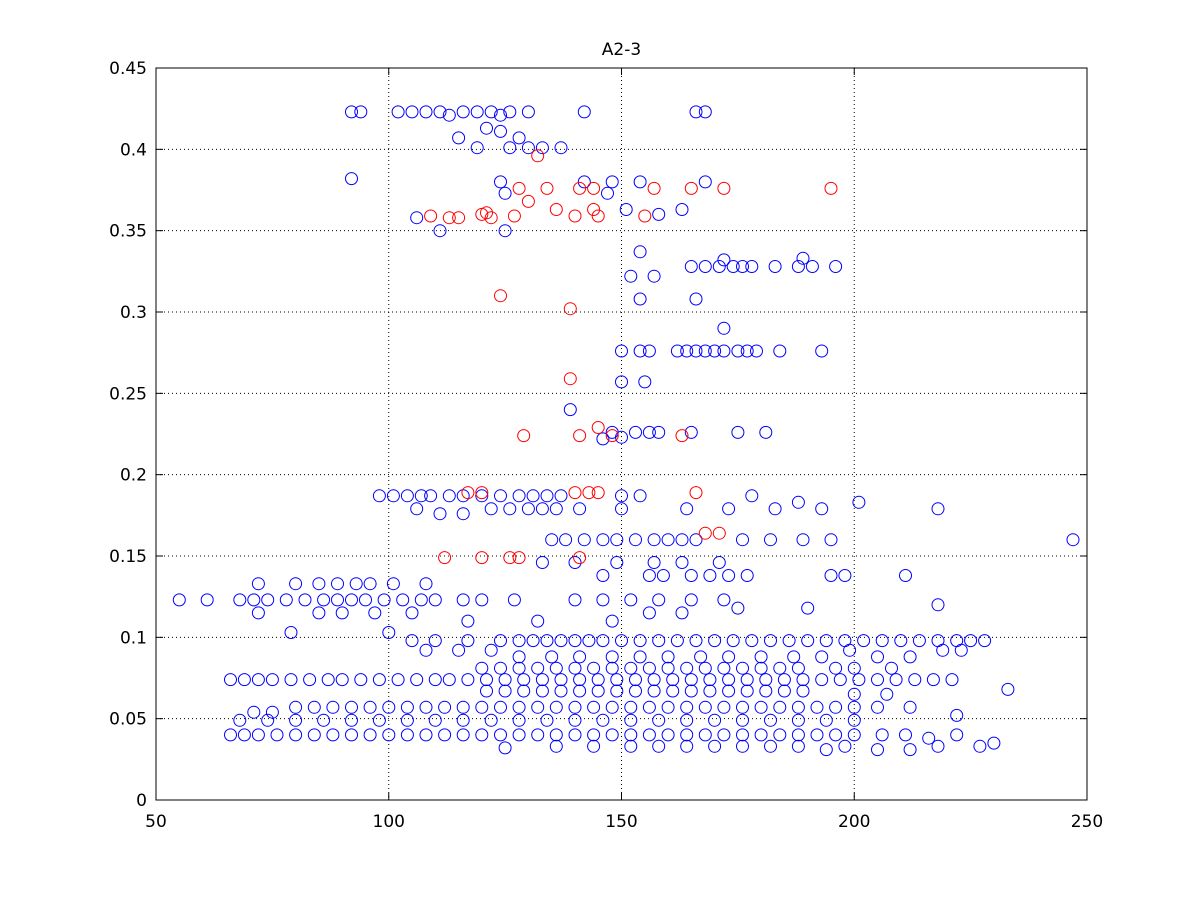  What do you see at coordinates (128, 720) in the screenshot?
I see `y-tick-label: 0.05` at bounding box center [128, 720].